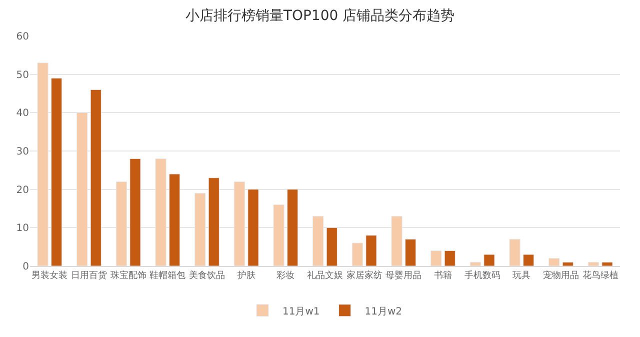 Image resolution: width=640 pixels, height=337 pixels. I want to click on legend-label: 11月w1, so click(301, 312).